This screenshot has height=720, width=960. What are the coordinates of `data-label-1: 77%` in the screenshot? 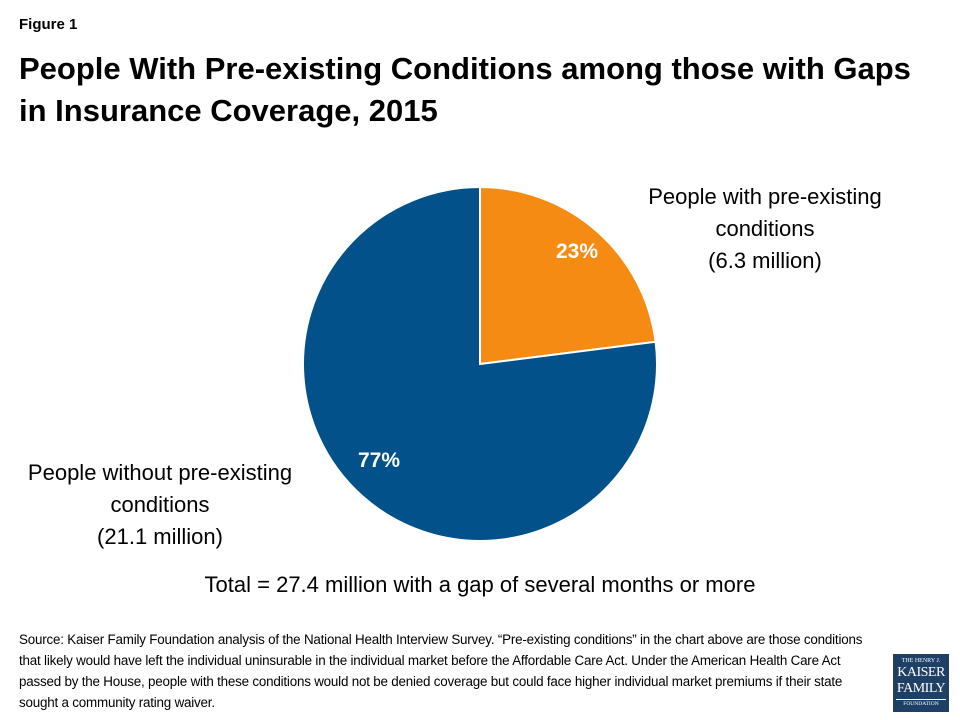 It's located at (379, 460).